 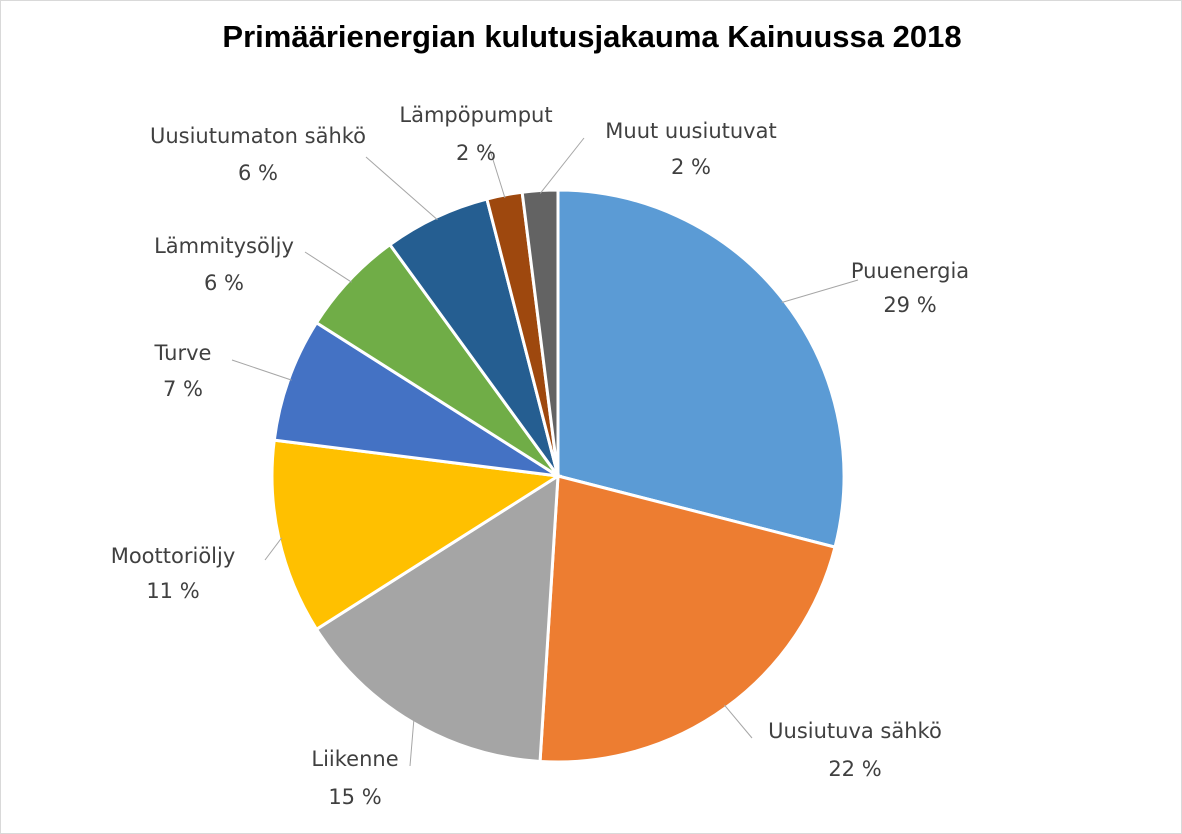 What do you see at coordinates (354, 797) in the screenshot?
I see `slice-value-label: 15 %` at bounding box center [354, 797].